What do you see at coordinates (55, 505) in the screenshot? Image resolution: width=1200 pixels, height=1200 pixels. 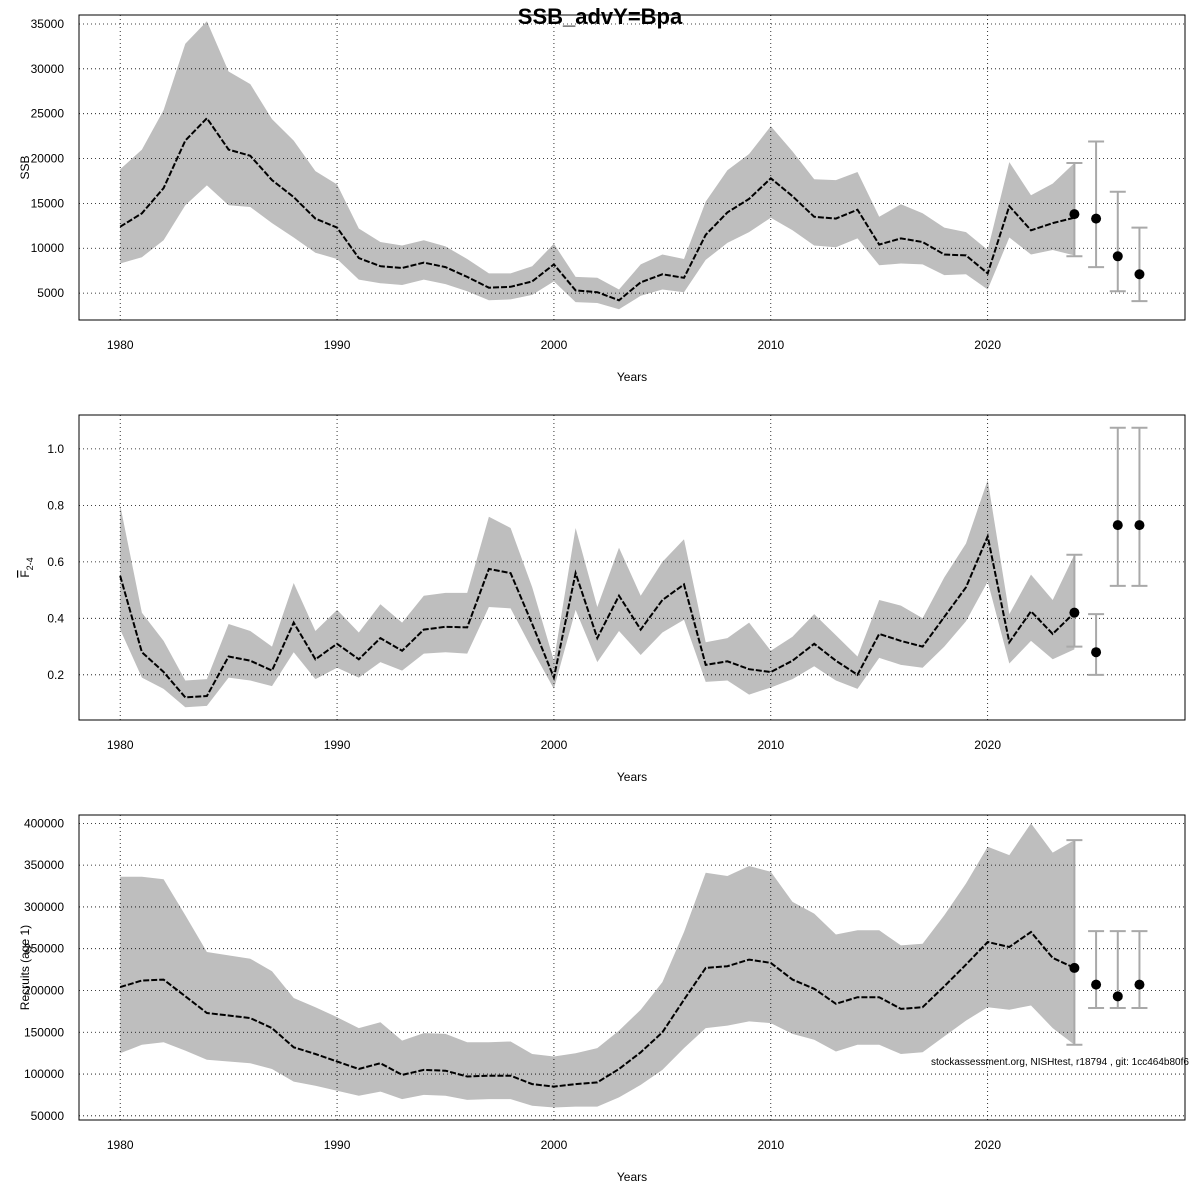 I see `y-tick-label: 0.8` at bounding box center [55, 505].